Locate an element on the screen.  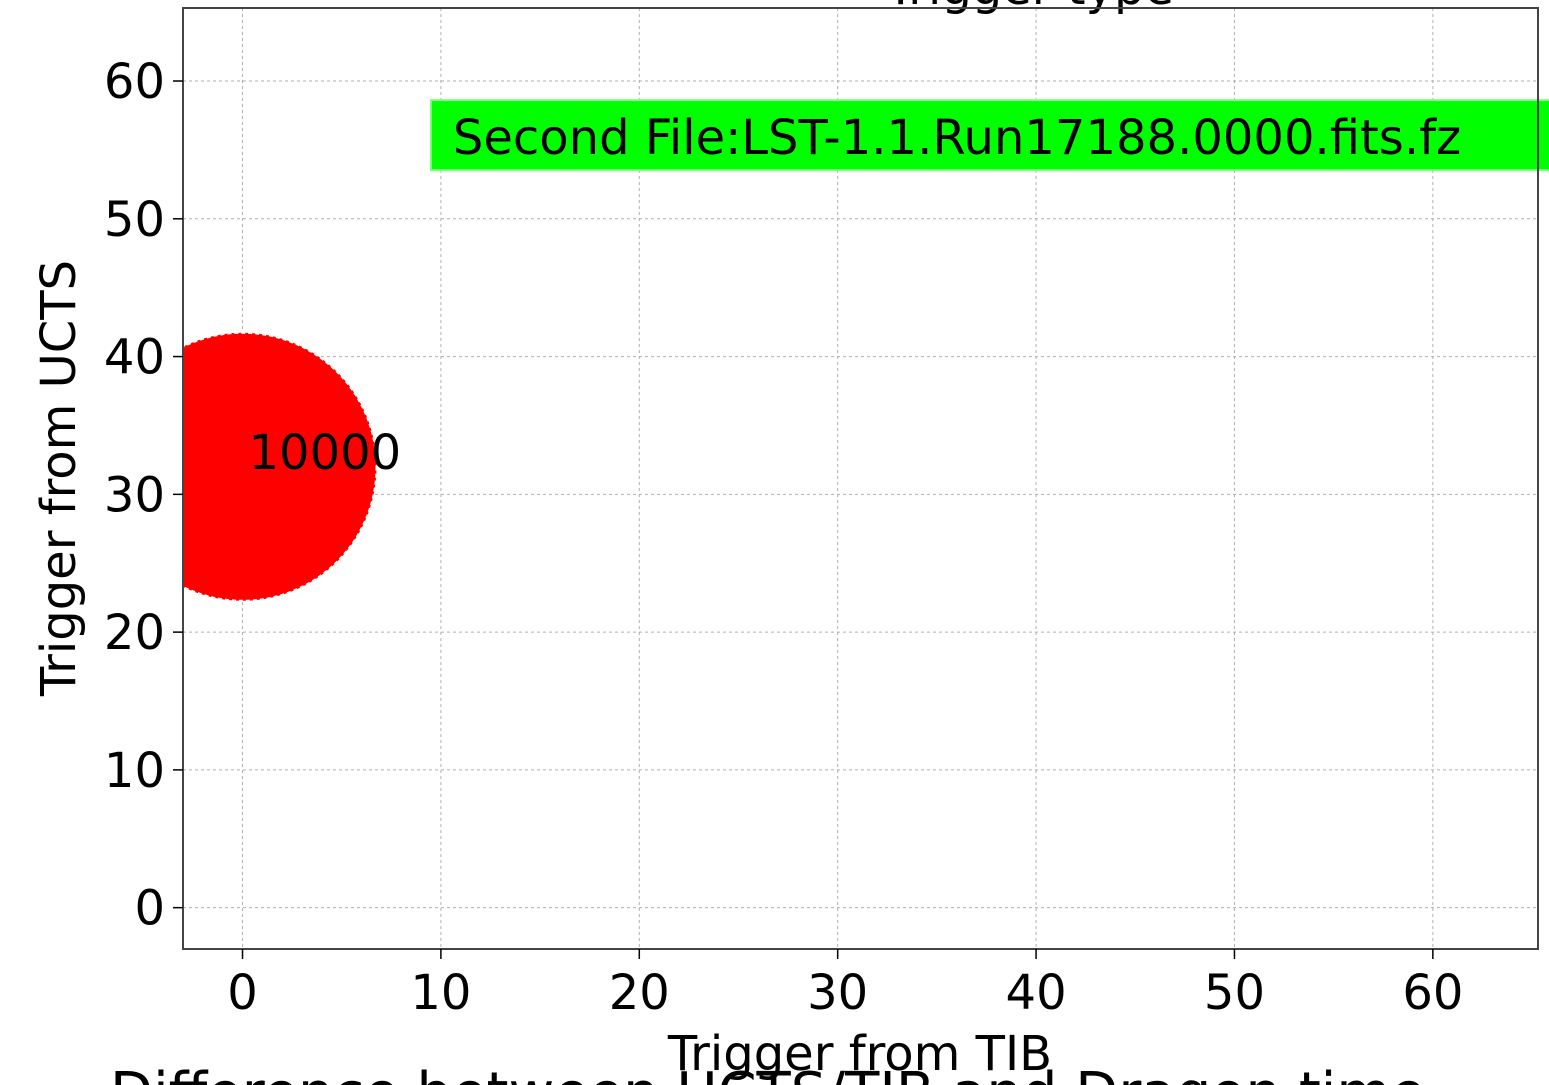
y-tick-label-40: 40 is located at coordinates (134, 358).